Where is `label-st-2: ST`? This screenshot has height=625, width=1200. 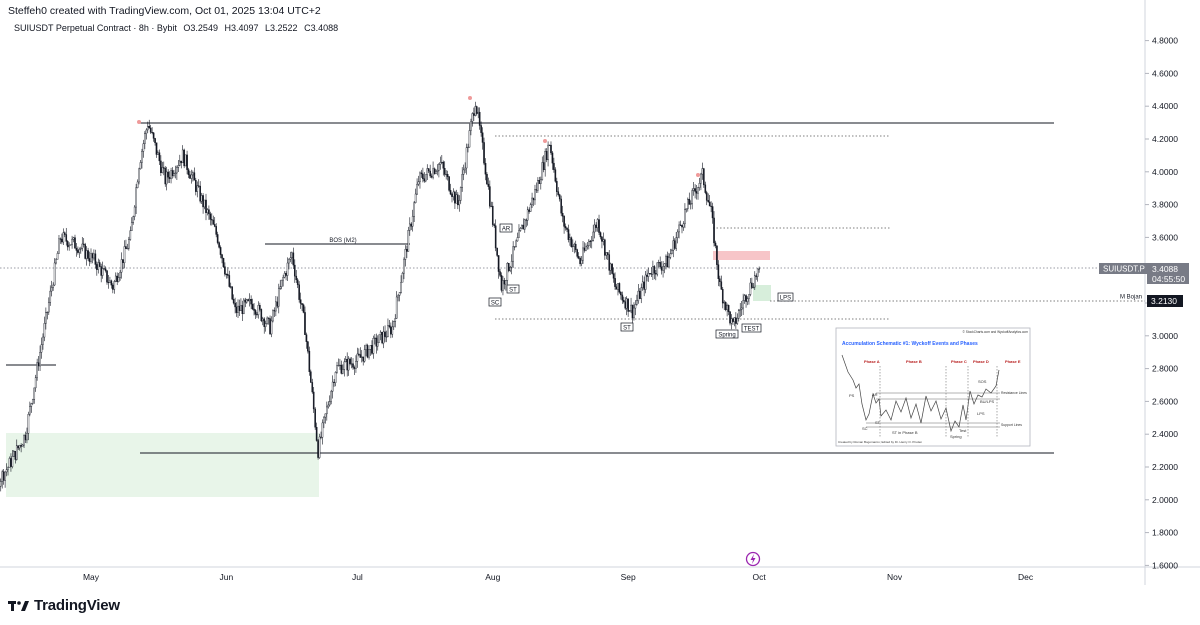 label-st-2: ST is located at coordinates (627, 327).